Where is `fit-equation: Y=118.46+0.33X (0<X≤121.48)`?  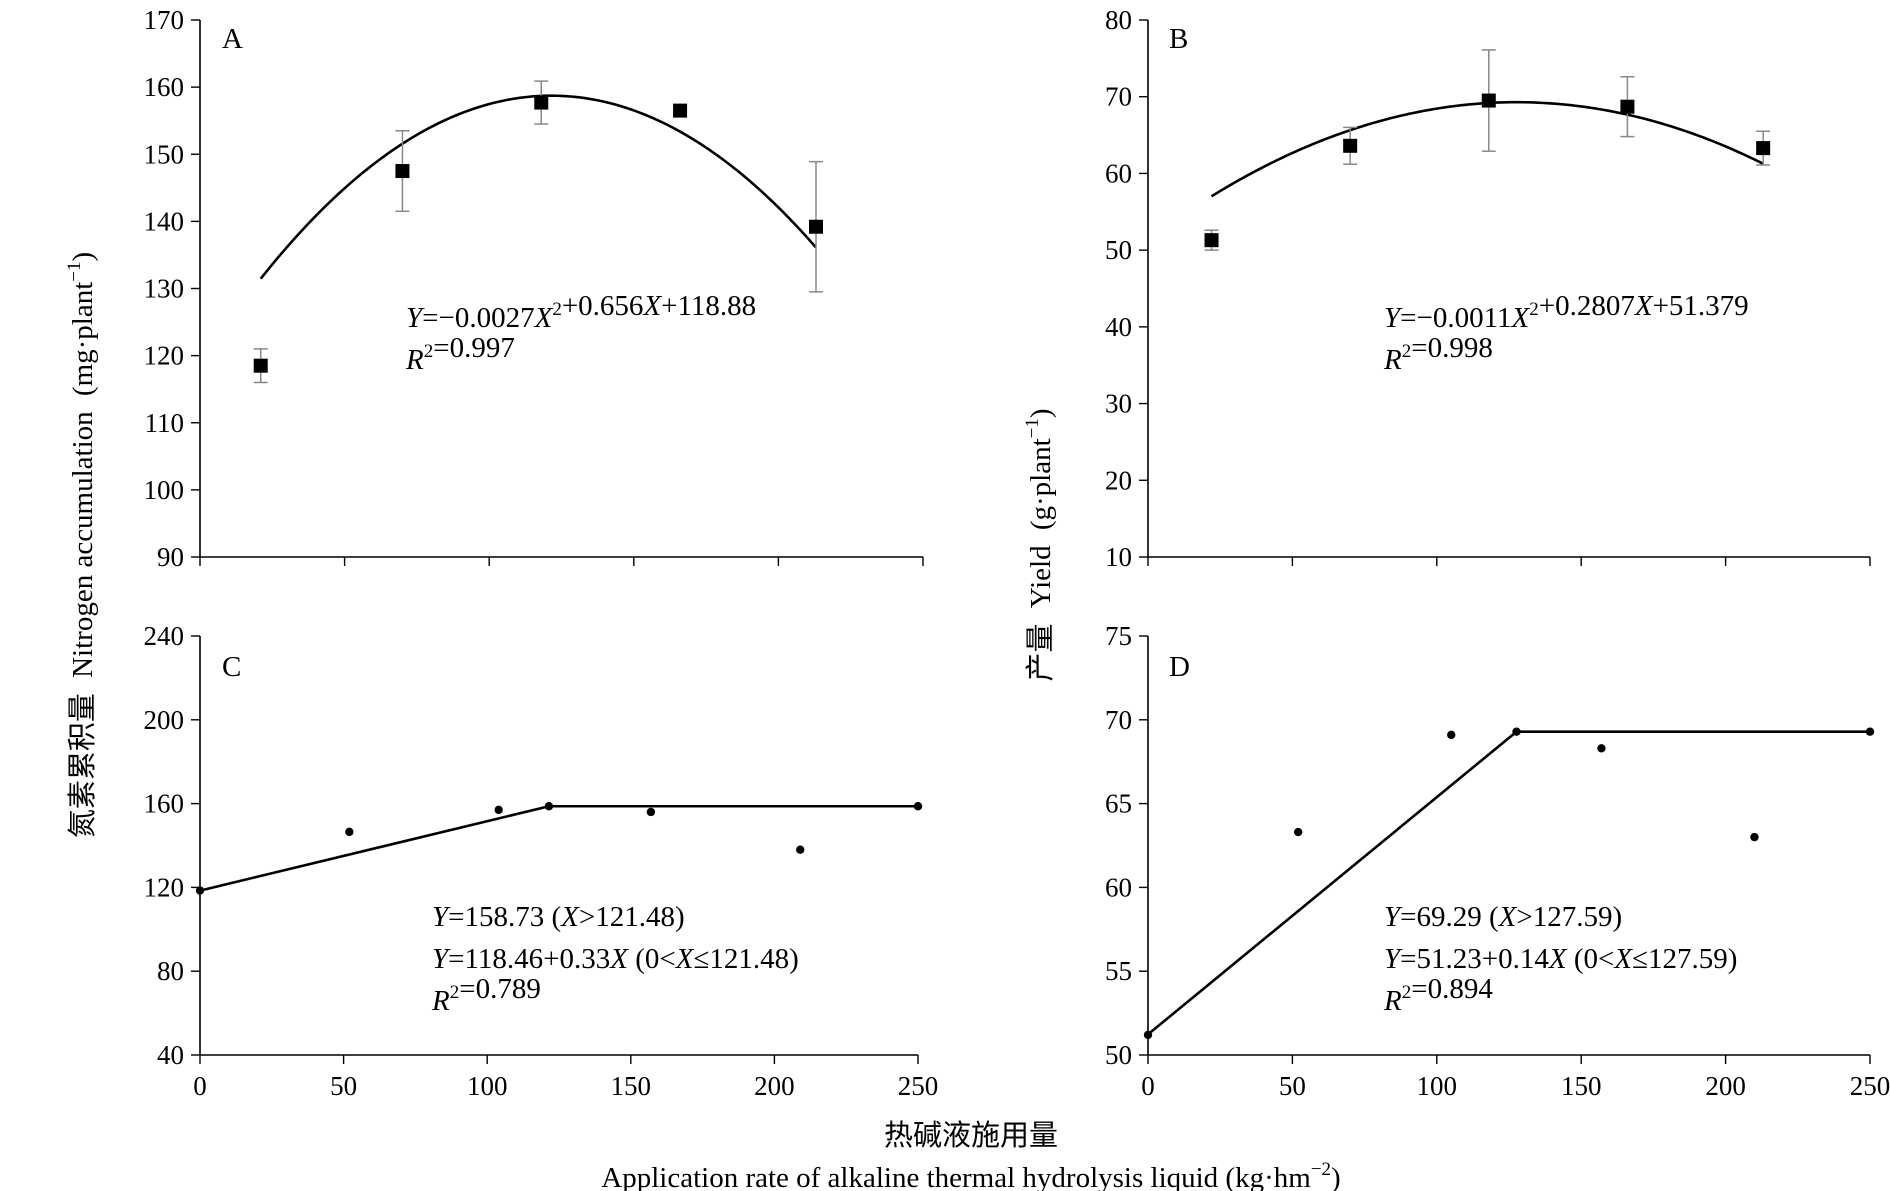
fit-equation: Y=118.46+0.33X (0<X≤121.48) is located at coordinates (615, 959).